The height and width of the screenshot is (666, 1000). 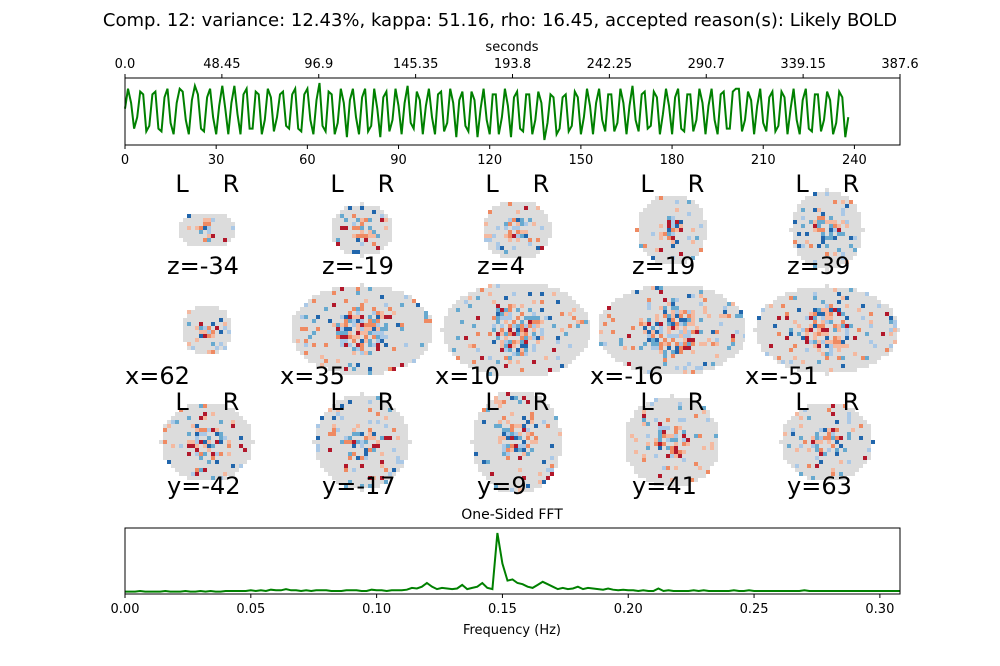 What do you see at coordinates (207, 444) in the screenshot?
I see `brain-slice-image: L Ry=-42` at bounding box center [207, 444].